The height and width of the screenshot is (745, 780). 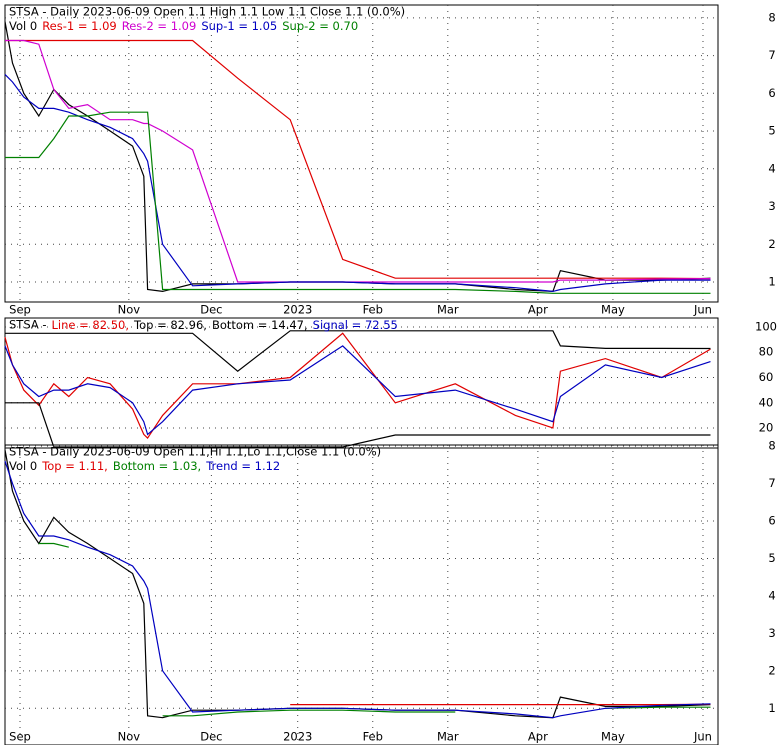 I want to click on y-tick-label: 100, so click(x=766, y=326).